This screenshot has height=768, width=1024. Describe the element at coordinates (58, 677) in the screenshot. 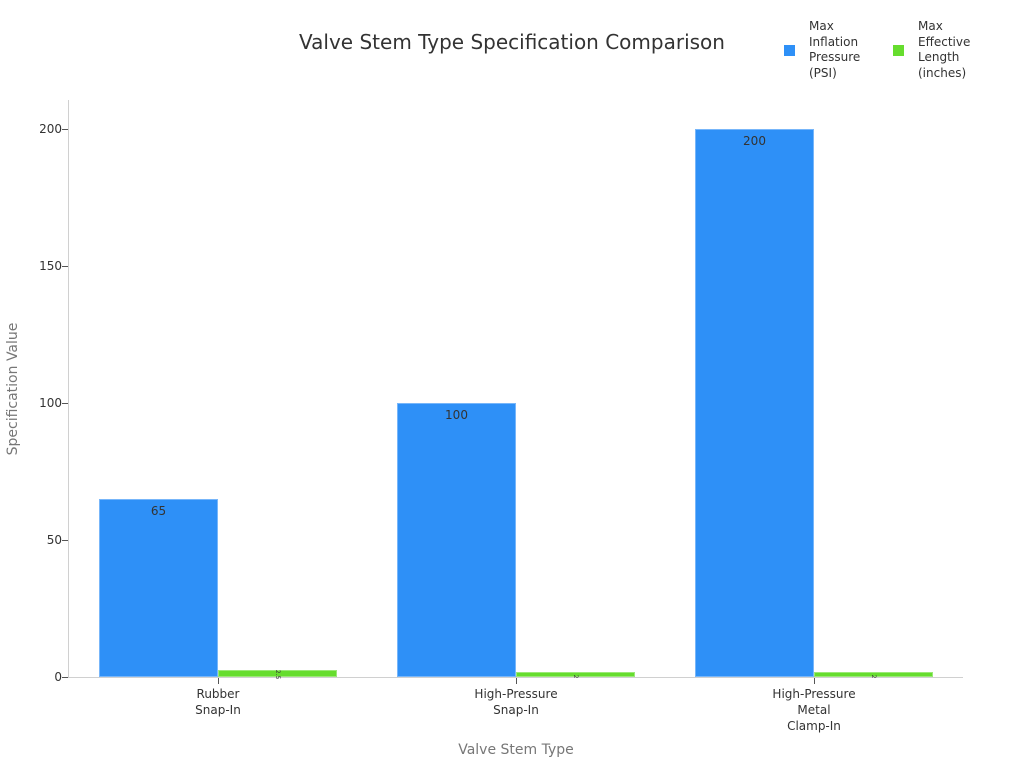

I see `y-tick-label: 0` at that location.